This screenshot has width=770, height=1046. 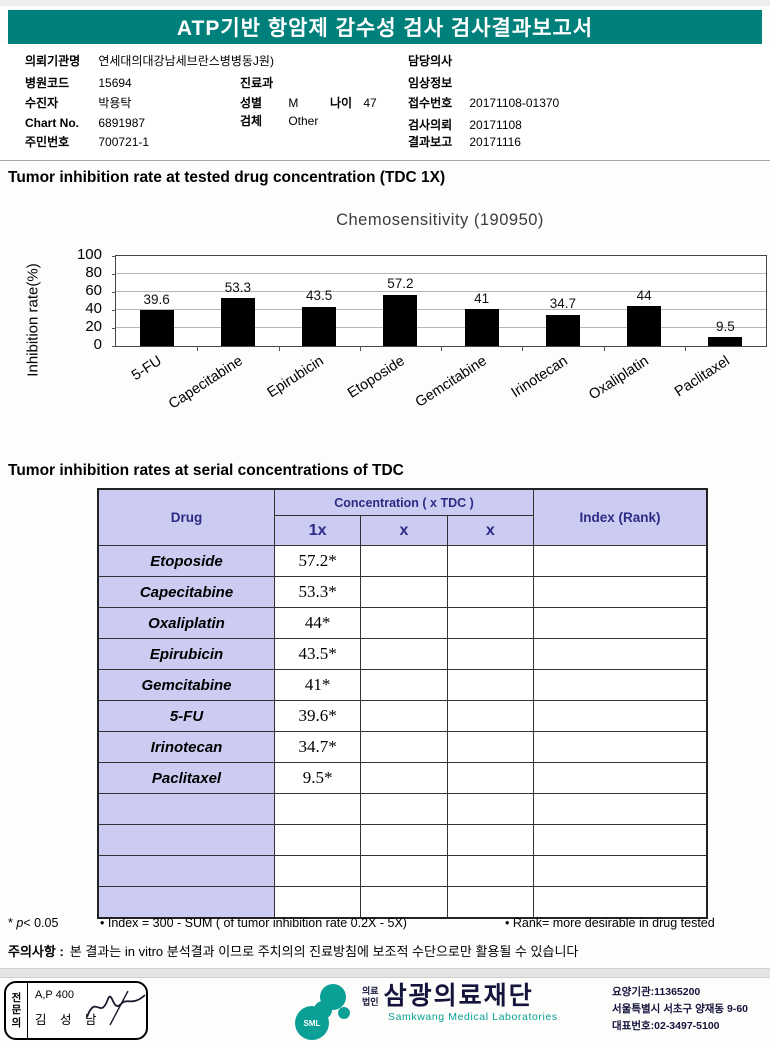 What do you see at coordinates (400, 320) in the screenshot?
I see `bar-Etoposide` at bounding box center [400, 320].